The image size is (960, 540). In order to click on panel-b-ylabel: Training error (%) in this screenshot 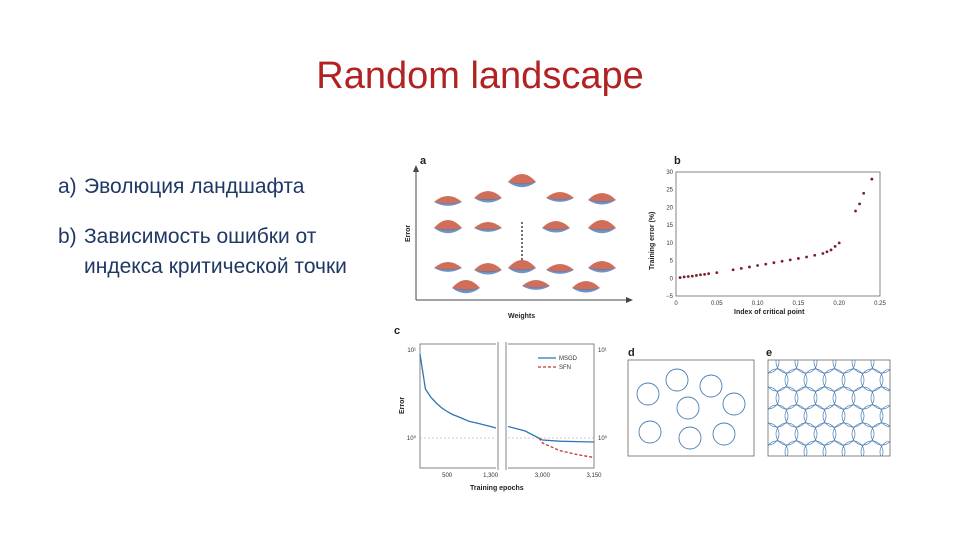, I will do `click(652, 241)`.